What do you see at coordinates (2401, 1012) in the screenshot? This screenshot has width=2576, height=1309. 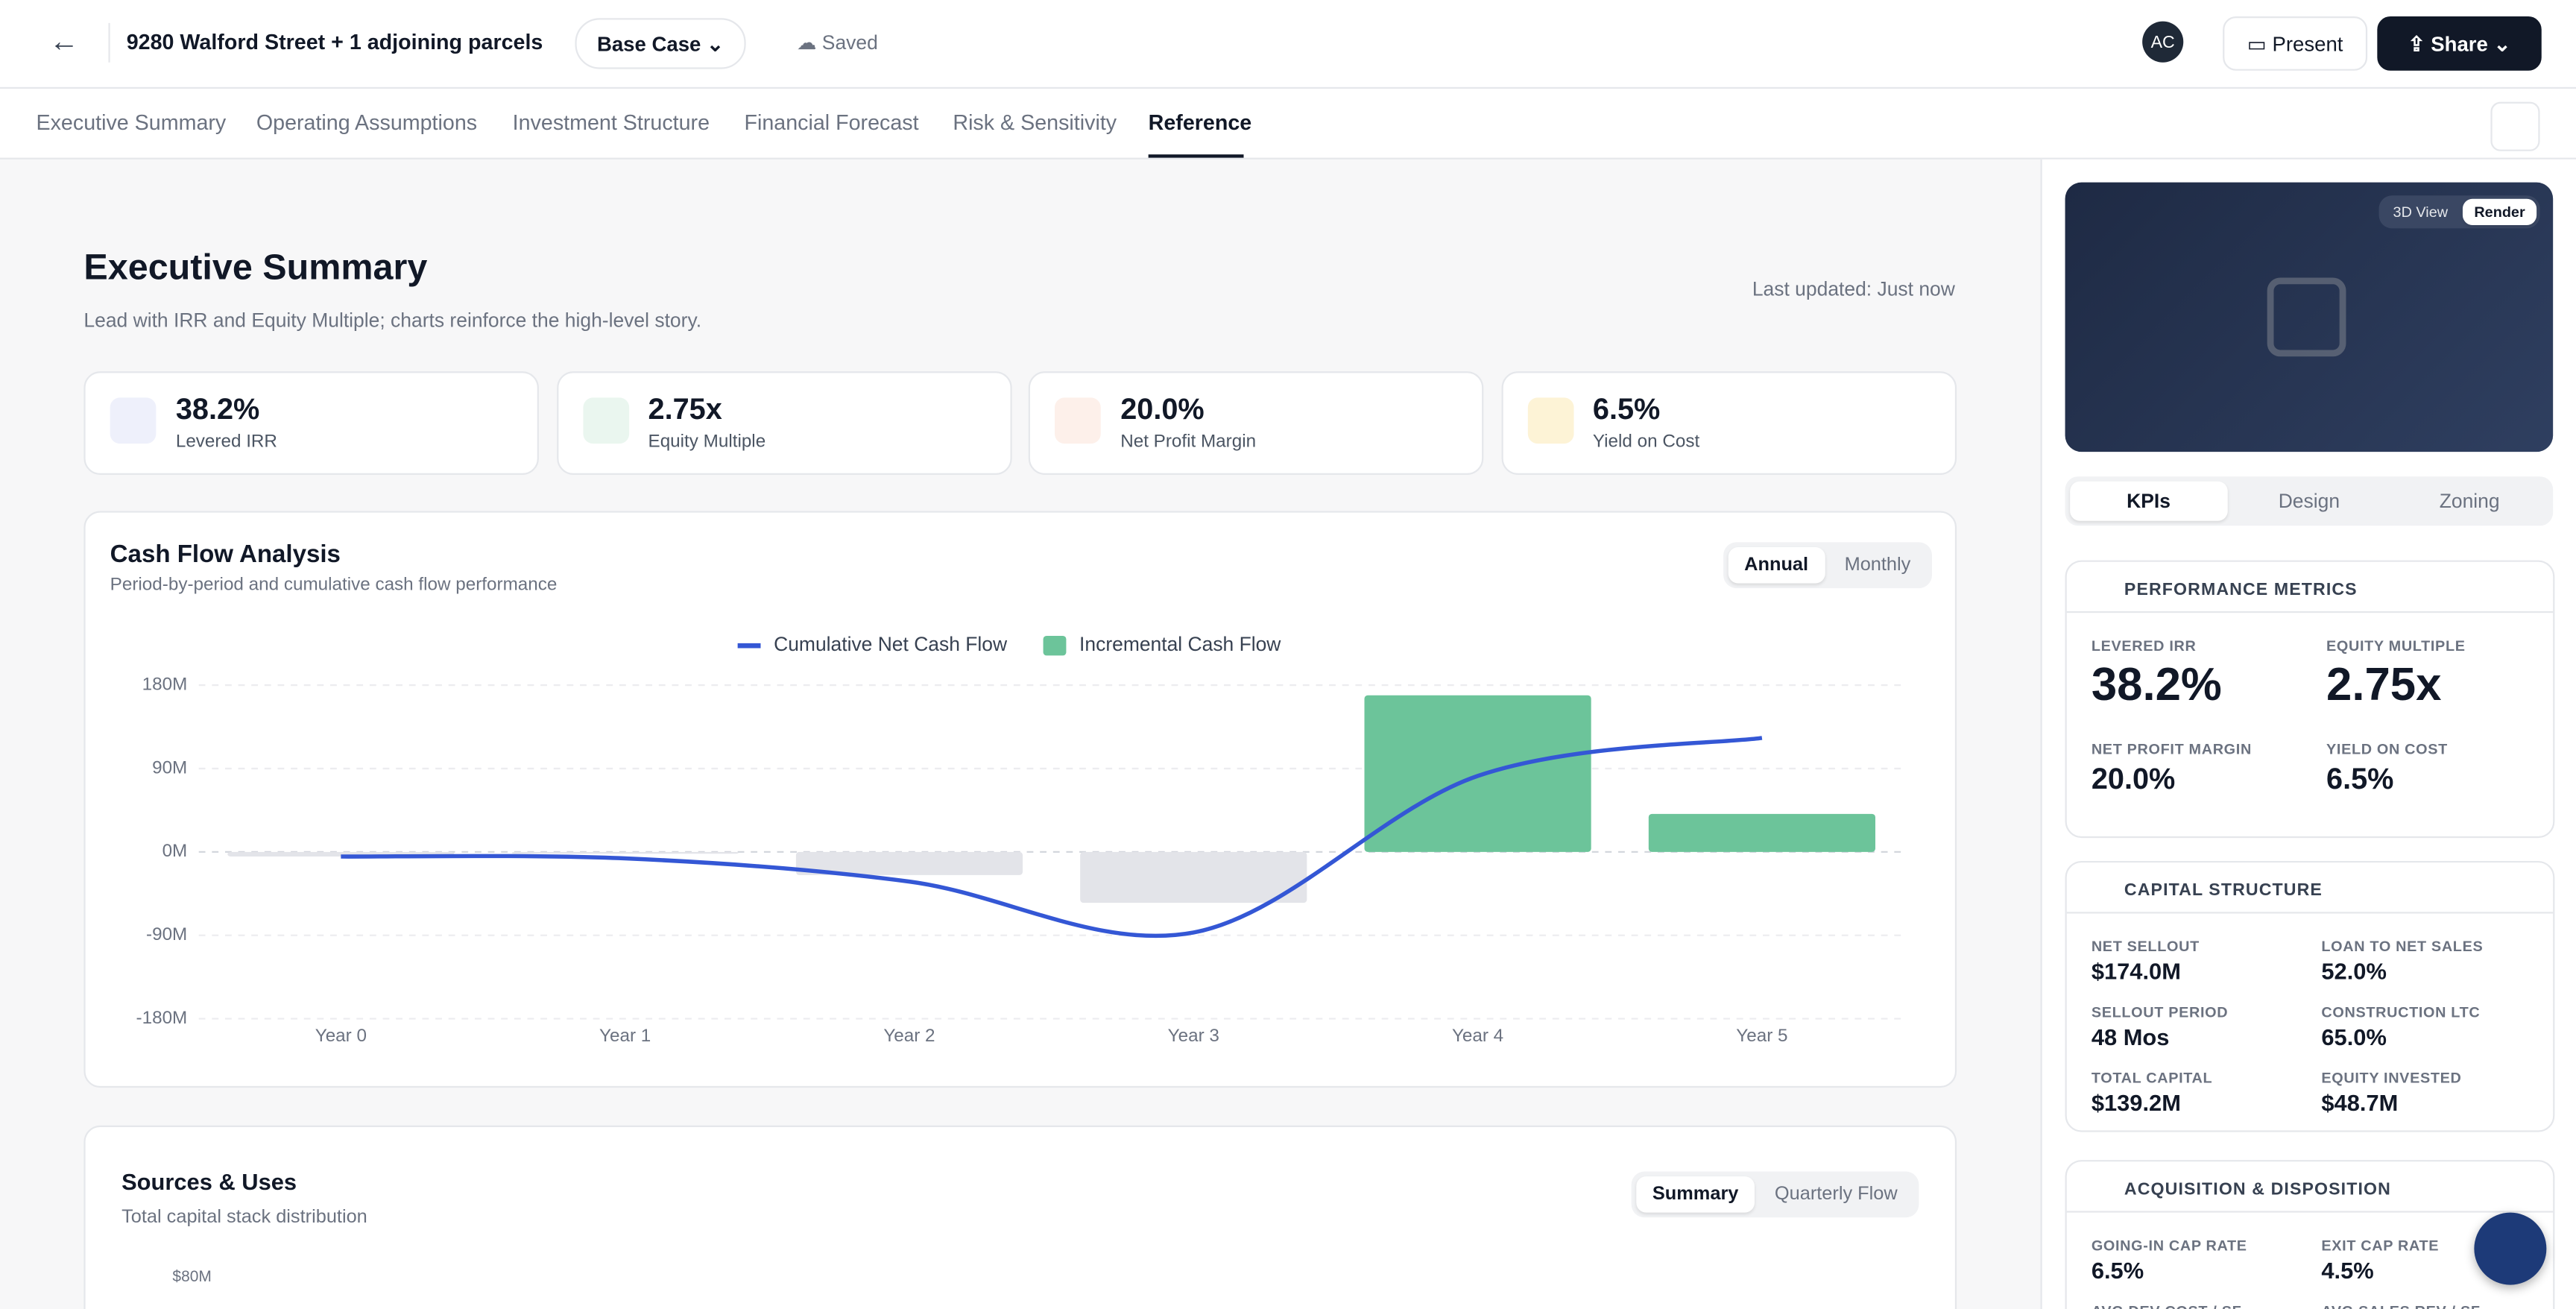 I see `metric-label: CONSTRUCTION LTC` at bounding box center [2401, 1012].